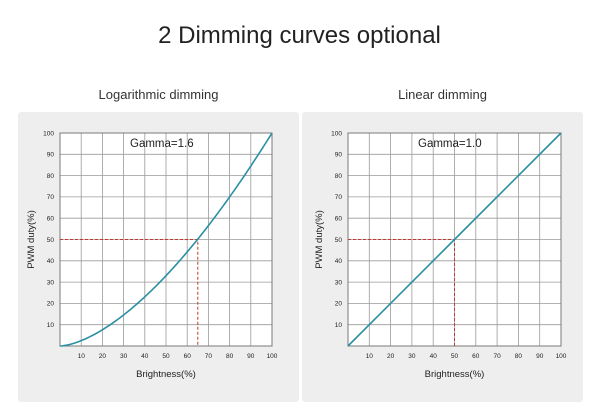 Image resolution: width=599 pixels, height=417 pixels. What do you see at coordinates (162, 144) in the screenshot?
I see `gamma-annotation: Gamma=1.6` at bounding box center [162, 144].